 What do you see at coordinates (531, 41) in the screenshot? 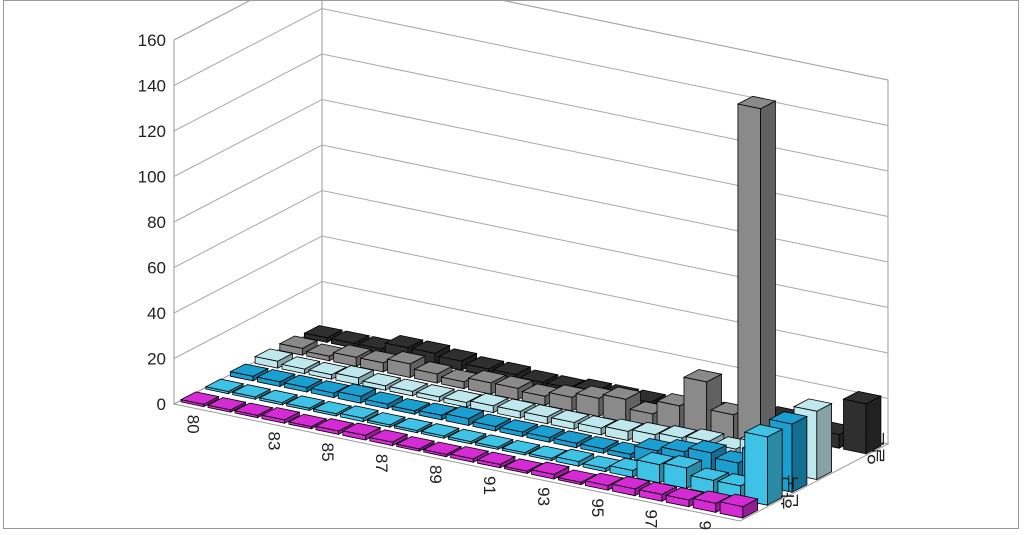
I see `gridline` at bounding box center [531, 41].